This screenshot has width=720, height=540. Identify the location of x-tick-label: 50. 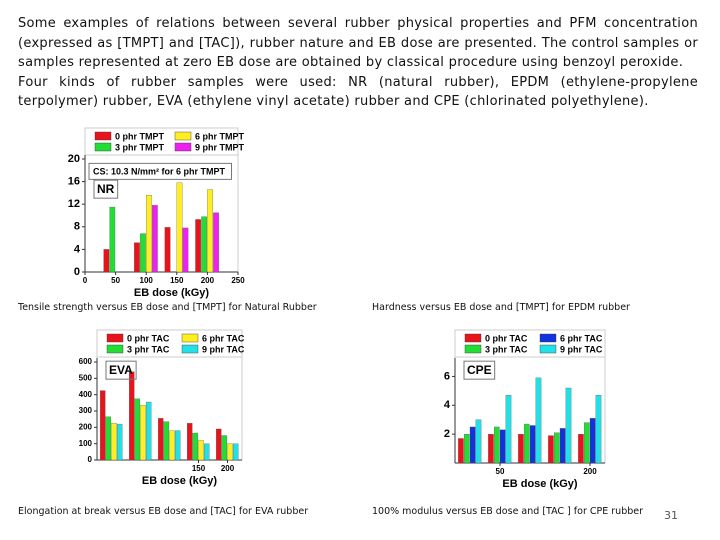
(115, 280).